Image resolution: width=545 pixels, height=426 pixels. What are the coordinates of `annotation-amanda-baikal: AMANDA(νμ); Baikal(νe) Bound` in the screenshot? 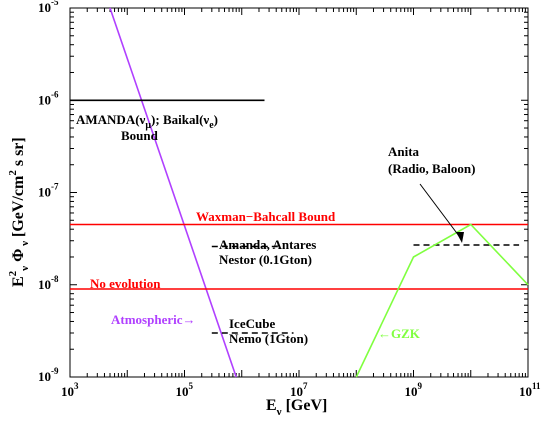 It's located at (147, 127).